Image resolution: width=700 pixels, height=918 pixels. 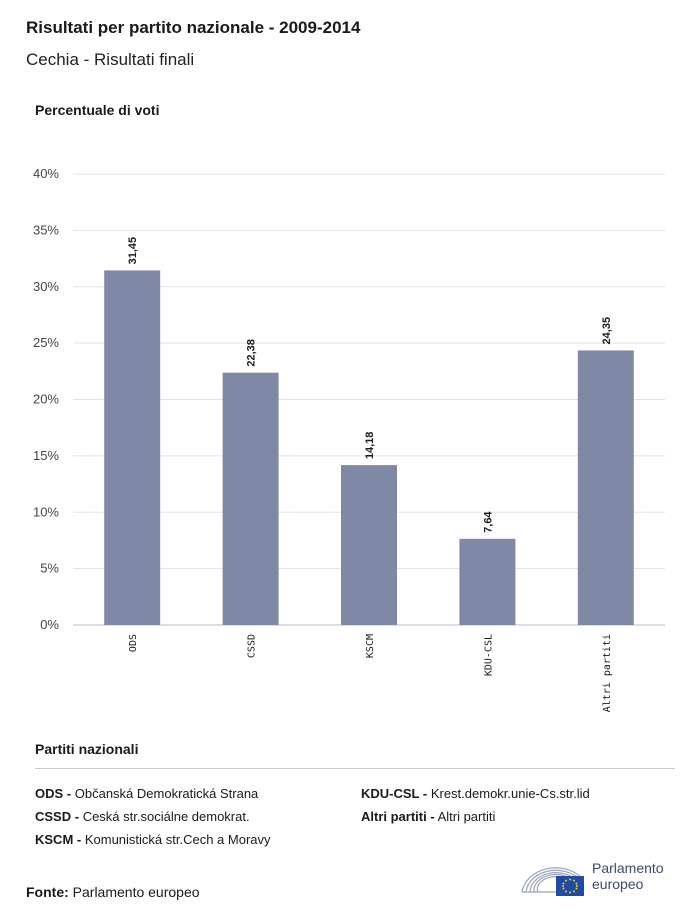 I want to click on legend-item-ods: ODS - Občanská Demokratická Strana, so click(x=146, y=793).